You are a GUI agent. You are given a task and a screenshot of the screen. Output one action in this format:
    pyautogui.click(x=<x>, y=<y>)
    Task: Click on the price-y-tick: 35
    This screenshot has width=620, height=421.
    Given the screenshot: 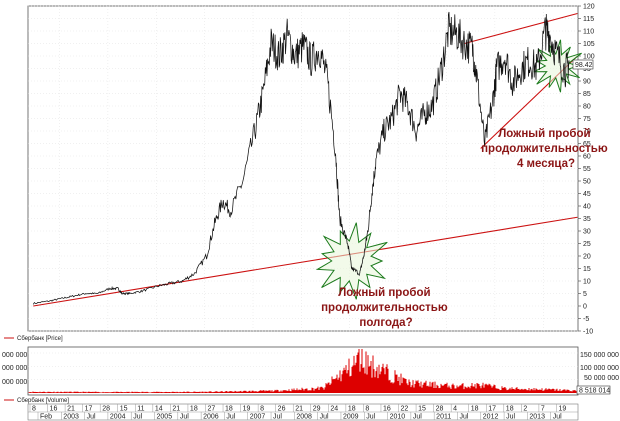 What is the action you would take?
    pyautogui.click(x=587, y=219)
    